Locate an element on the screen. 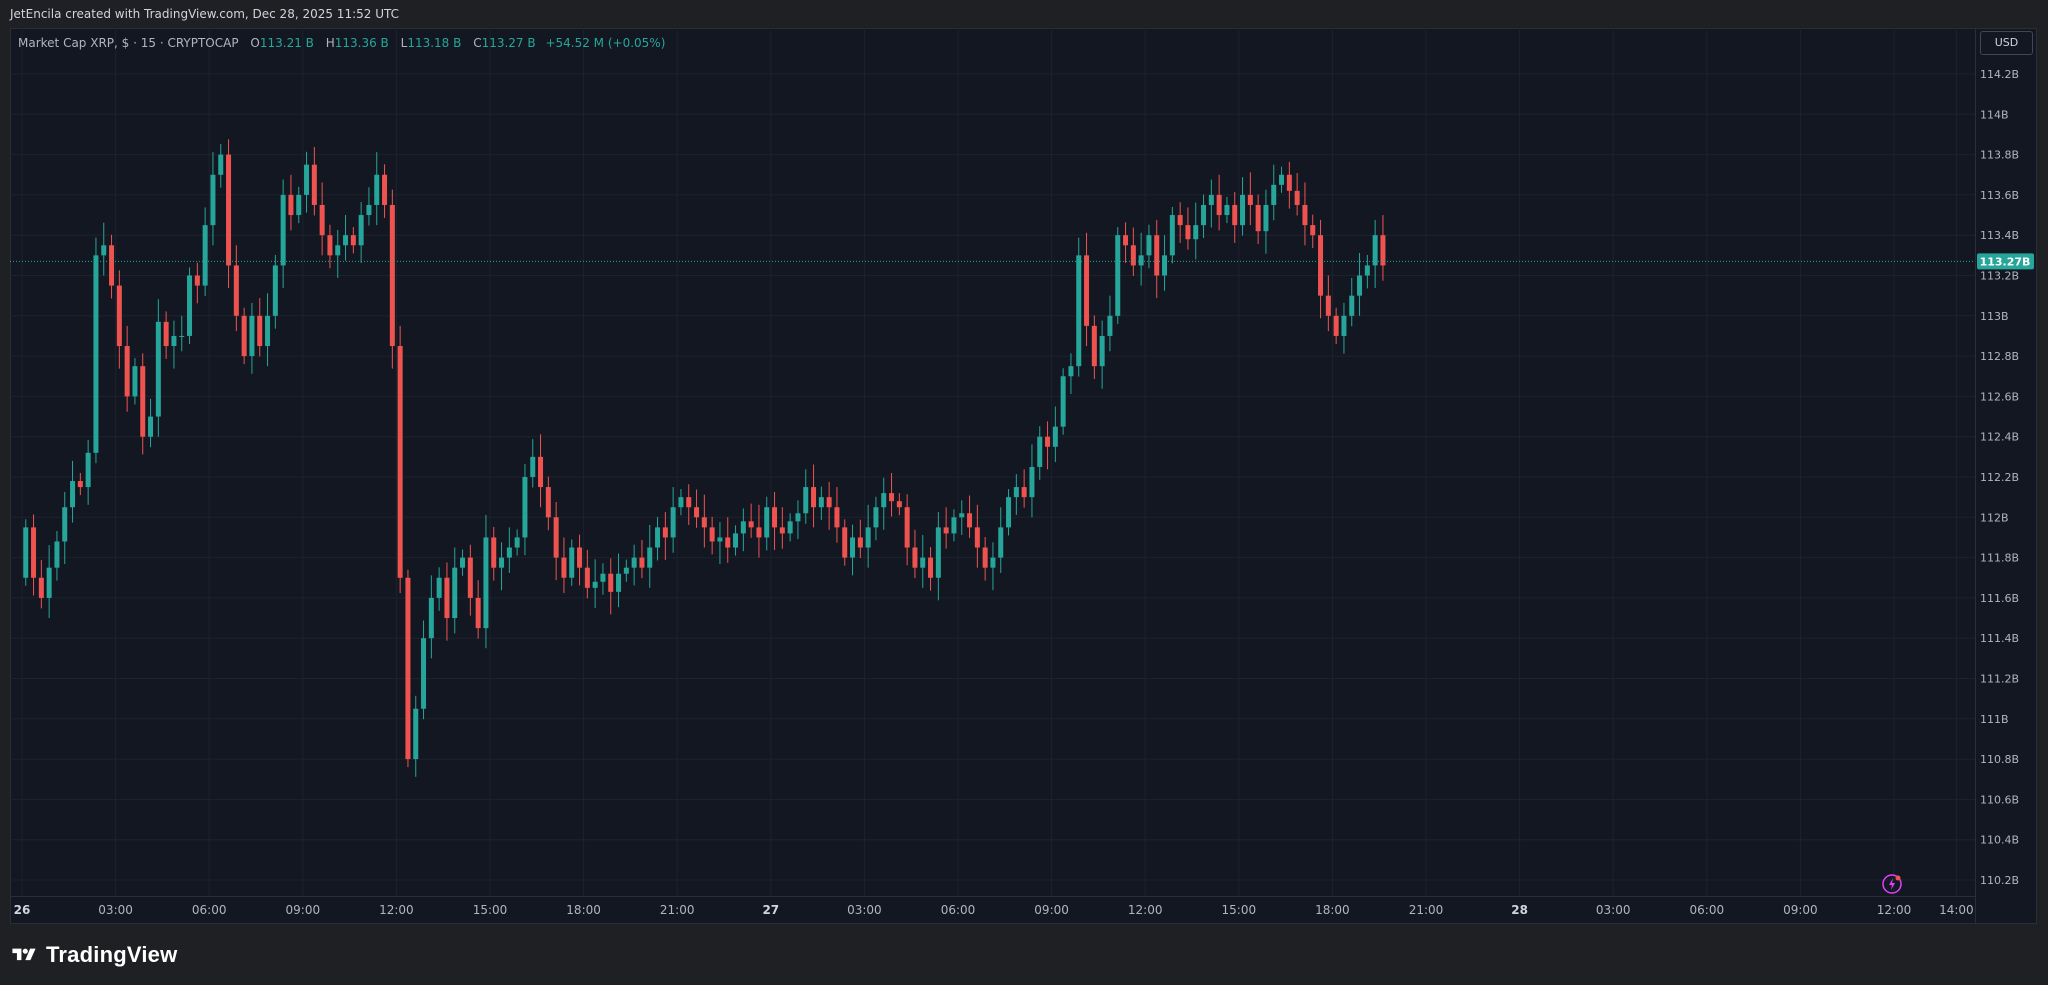 The width and height of the screenshot is (2048, 985). low-value: 113.18 B is located at coordinates (434, 43).